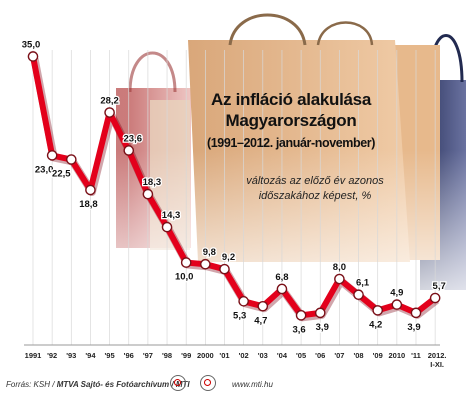 This screenshot has width=466, height=400. I want to click on x-tick-label: '05, so click(301, 355).